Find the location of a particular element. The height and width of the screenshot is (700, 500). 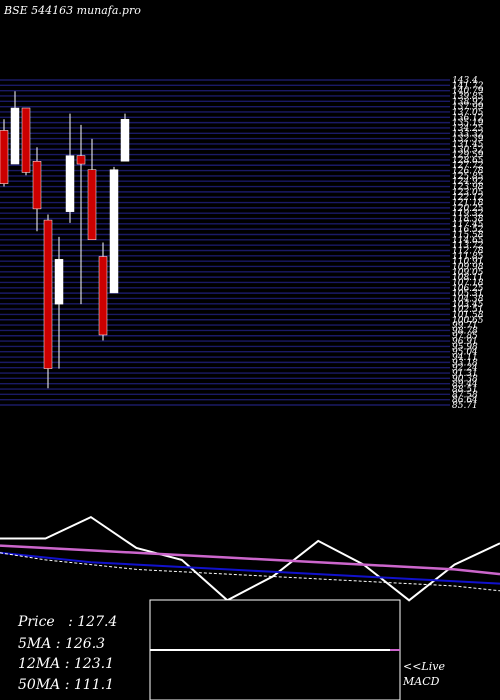

y-tick-label: 91.31 is located at coordinates (465, 374).